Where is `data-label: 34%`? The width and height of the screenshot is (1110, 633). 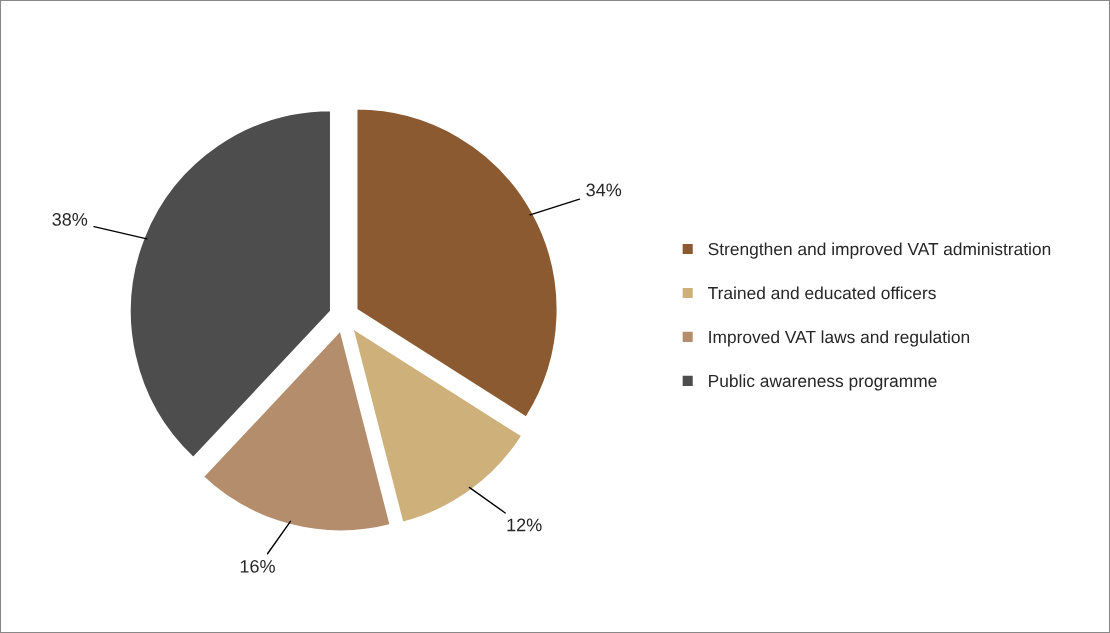
data-label: 34% is located at coordinates (604, 190).